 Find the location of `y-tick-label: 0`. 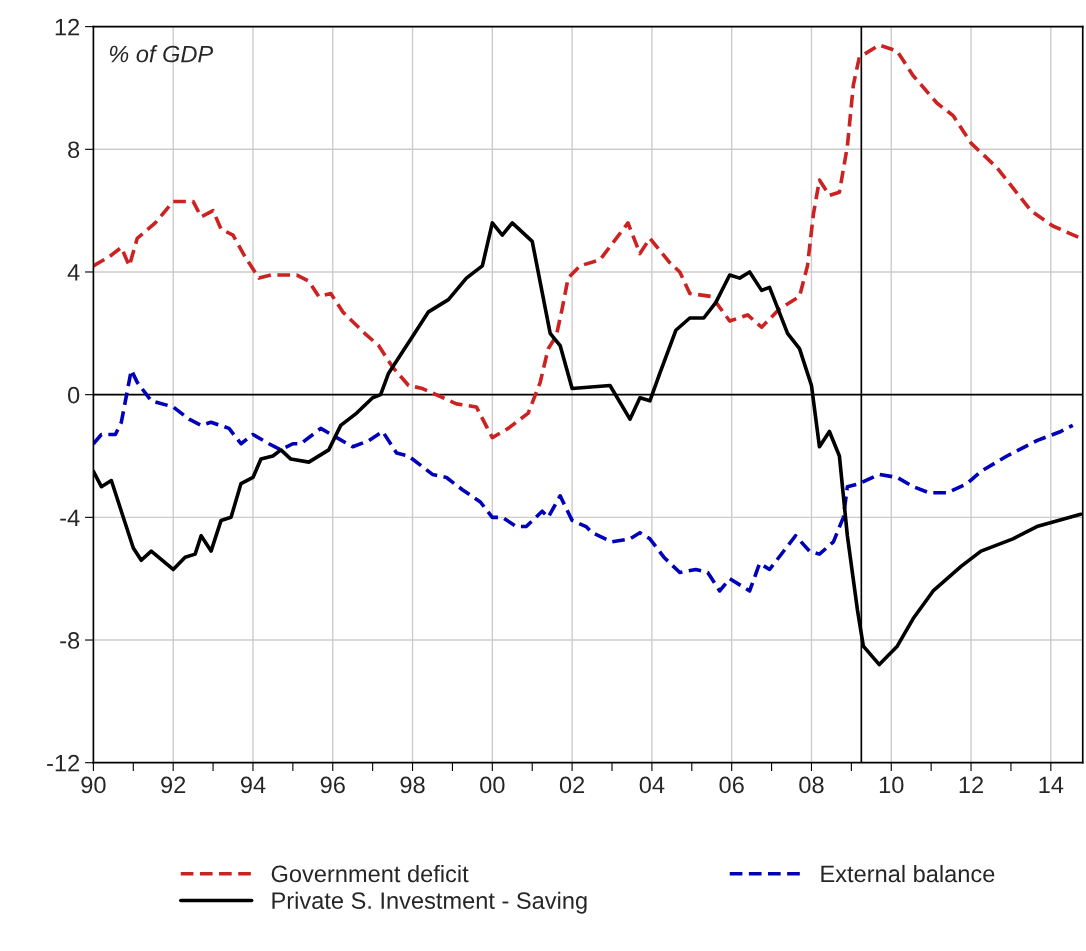

y-tick-label: 0 is located at coordinates (73, 395).